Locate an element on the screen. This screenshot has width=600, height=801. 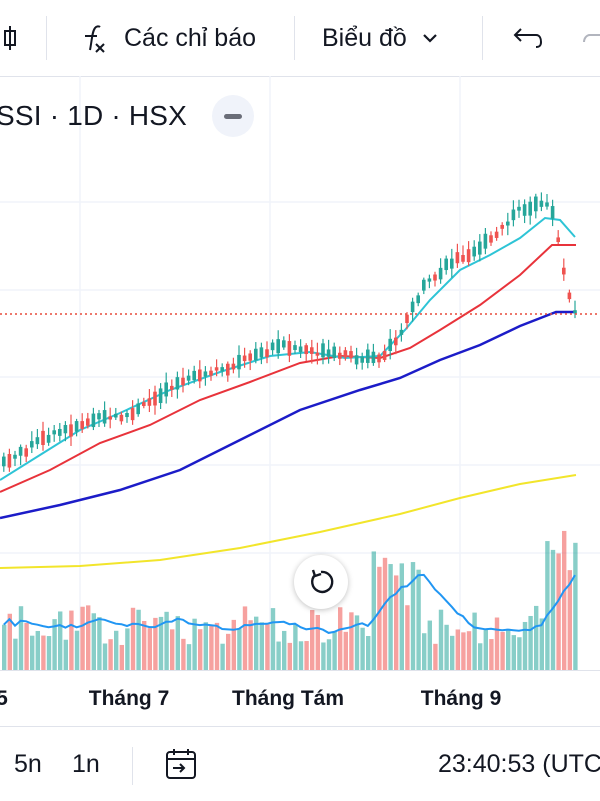
ma-long-line is located at coordinates (288, 521).